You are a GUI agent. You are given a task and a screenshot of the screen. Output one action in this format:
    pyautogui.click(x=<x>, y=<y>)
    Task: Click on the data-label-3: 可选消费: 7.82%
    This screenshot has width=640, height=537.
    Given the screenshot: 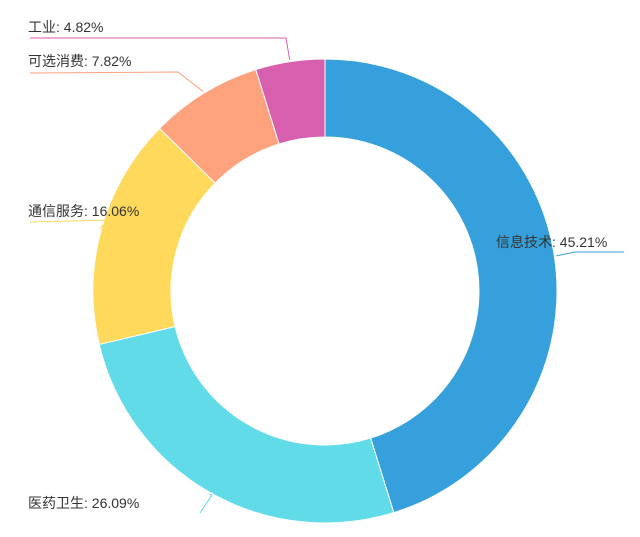 What is the action you would take?
    pyautogui.click(x=79, y=61)
    